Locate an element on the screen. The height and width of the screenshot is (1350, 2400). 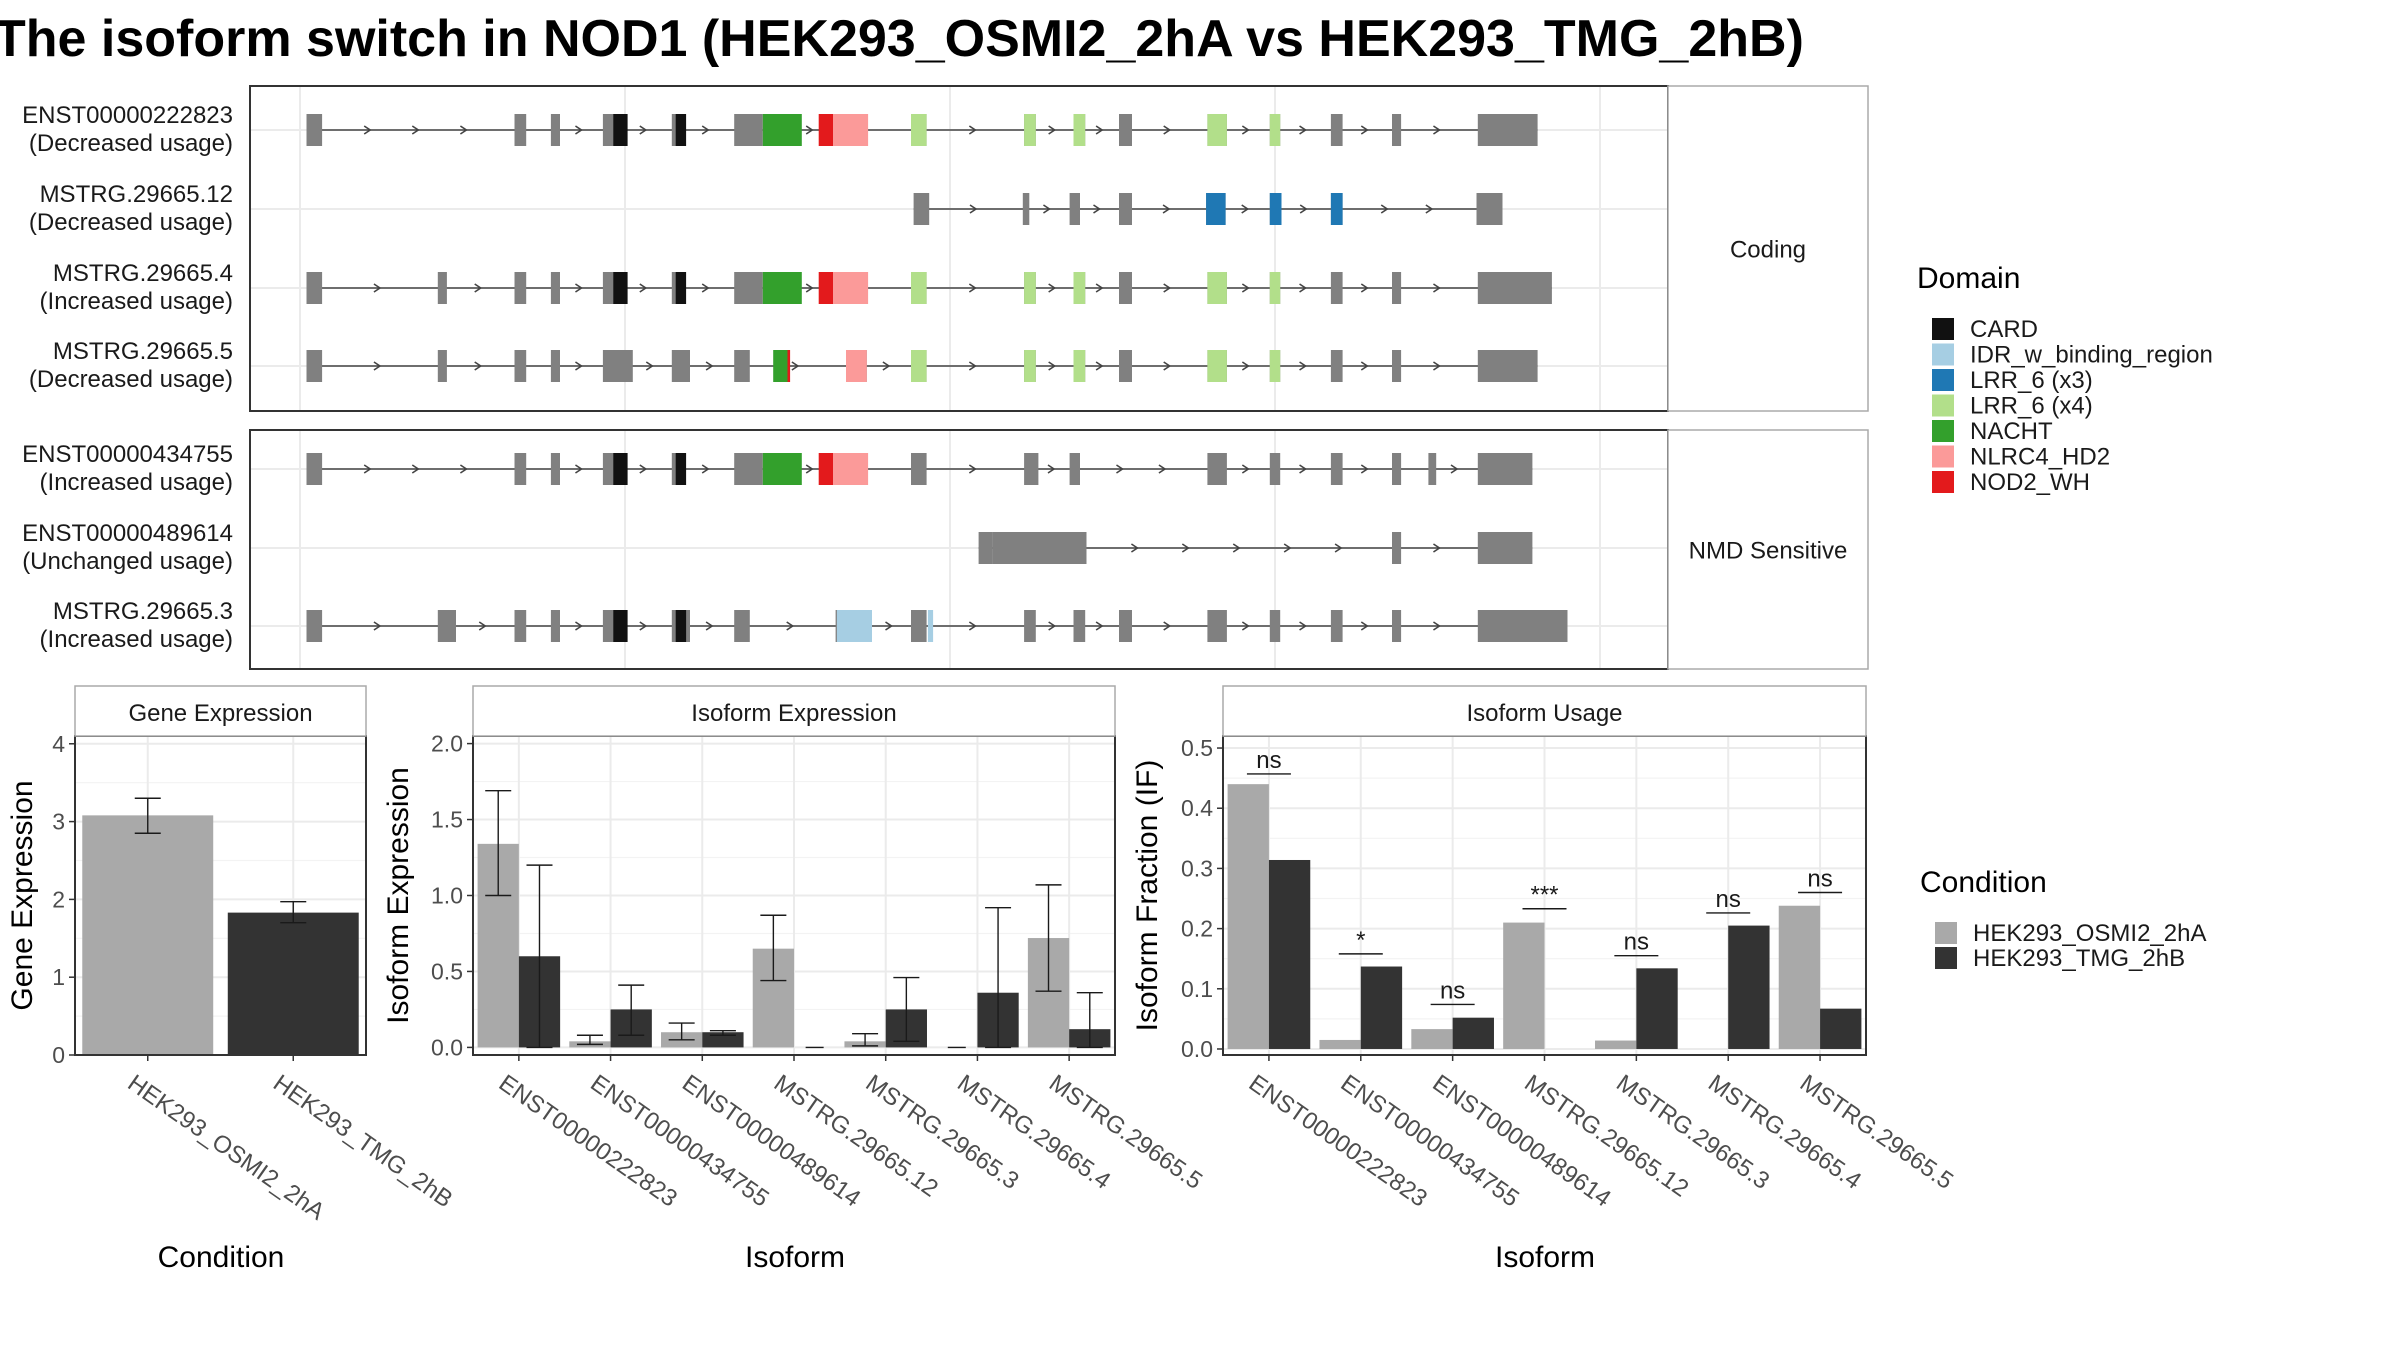
legend-label: NACHT is located at coordinates (2011, 431).